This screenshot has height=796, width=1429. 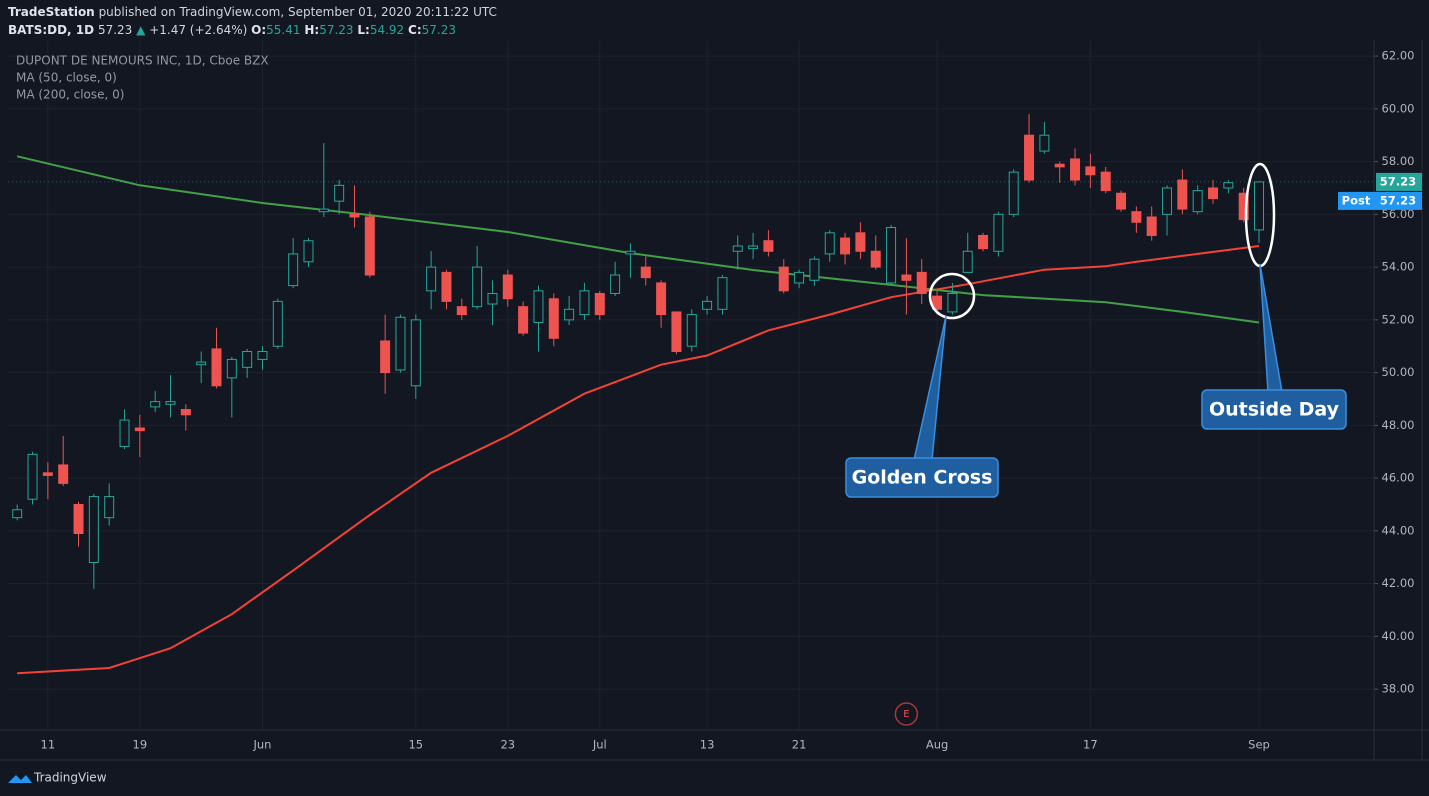 I want to click on y-tick-label: 46.00, so click(x=1398, y=478).